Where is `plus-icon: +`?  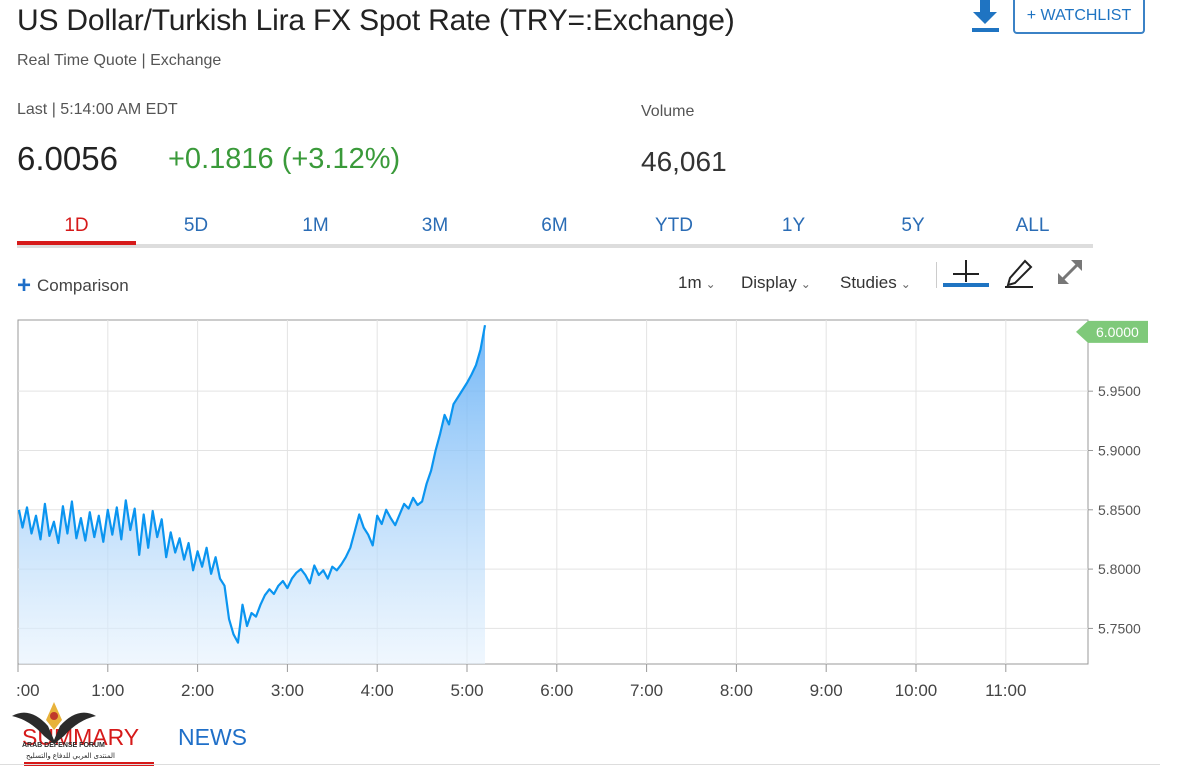 plus-icon: + is located at coordinates (24, 285).